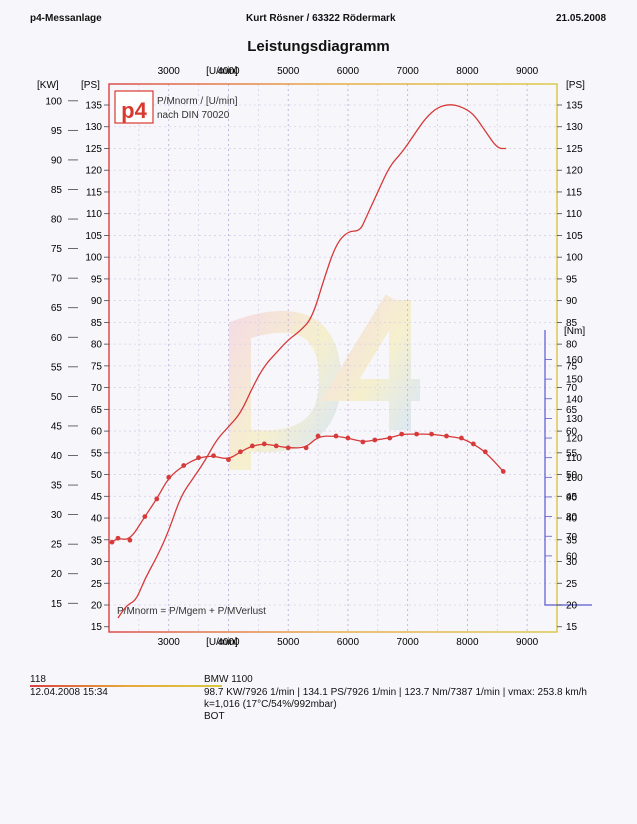 The height and width of the screenshot is (824, 637). Describe the element at coordinates (90, 85) in the screenshot. I see `ps-unit-left: [PS]` at that location.